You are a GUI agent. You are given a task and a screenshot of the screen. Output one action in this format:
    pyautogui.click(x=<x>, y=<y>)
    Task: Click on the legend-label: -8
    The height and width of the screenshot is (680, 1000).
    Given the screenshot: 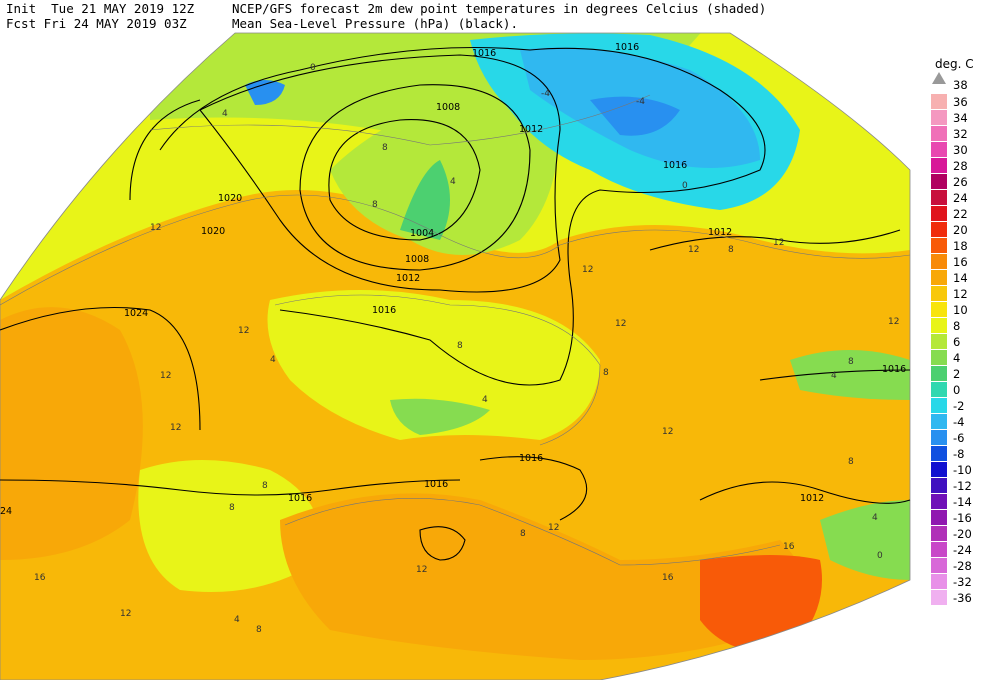 What is the action you would take?
    pyautogui.click(x=959, y=454)
    